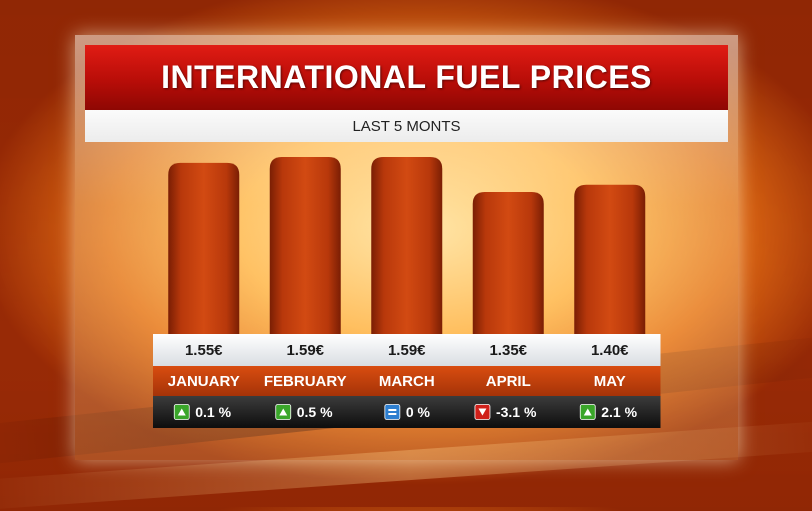 Image resolution: width=812 pixels, height=511 pixels. What do you see at coordinates (619, 412) in the screenshot?
I see `change-label: 2.1 %` at bounding box center [619, 412].